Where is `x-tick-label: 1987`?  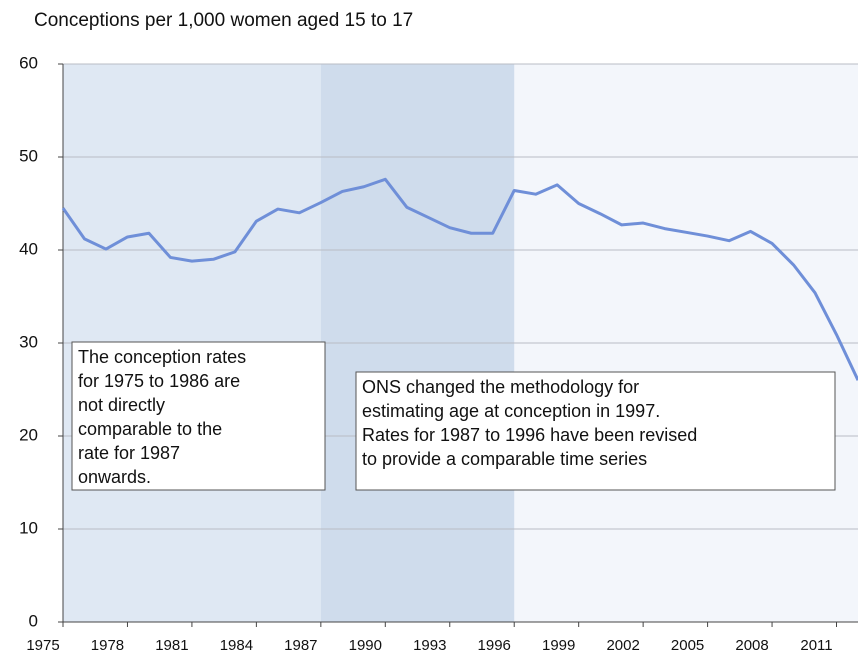 x-tick-label: 1987 is located at coordinates (300, 645).